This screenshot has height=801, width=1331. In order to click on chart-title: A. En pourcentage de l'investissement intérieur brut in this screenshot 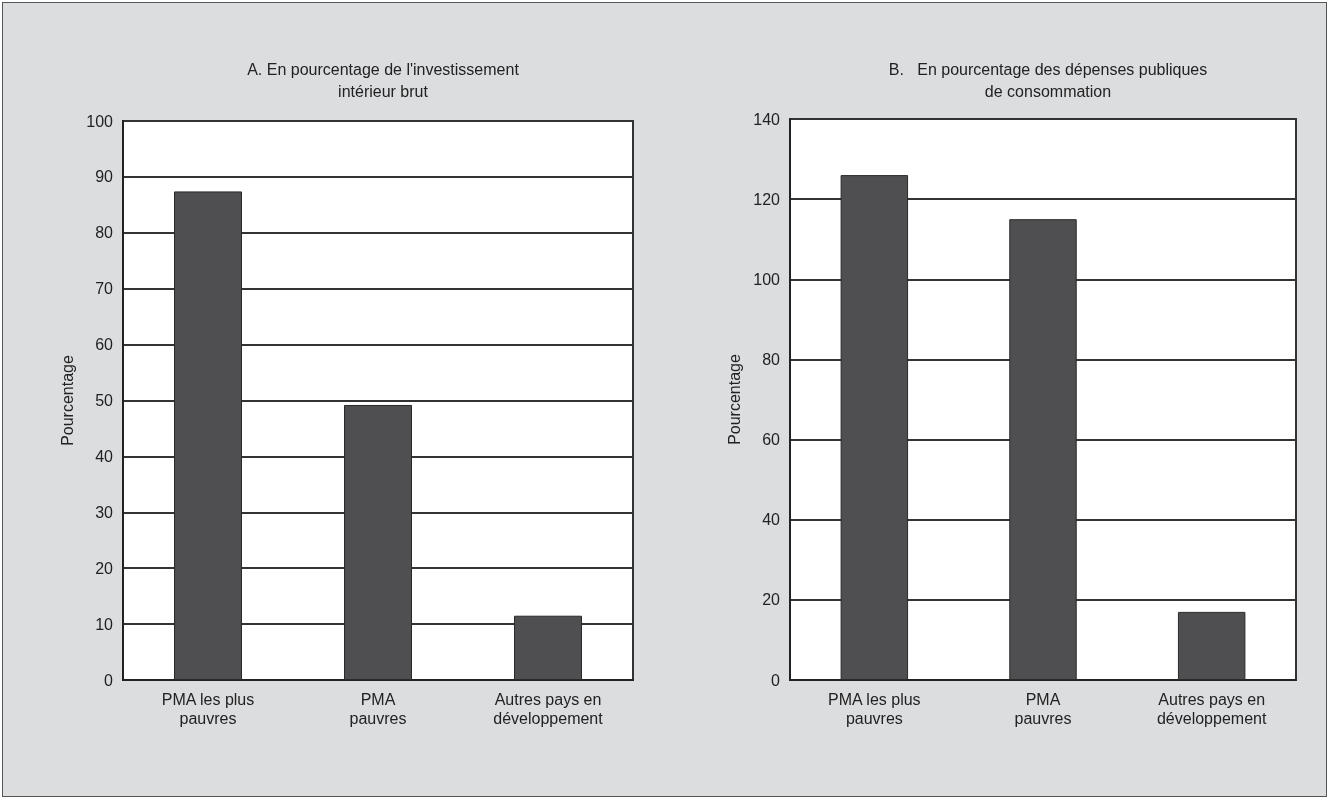, I will do `click(383, 80)`.